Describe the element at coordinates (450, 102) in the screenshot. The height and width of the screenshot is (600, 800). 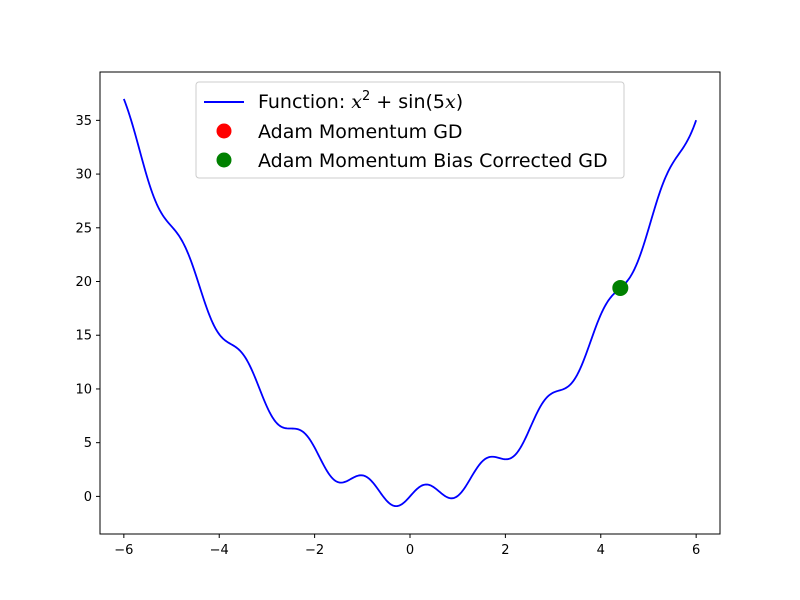
I see `legend-function-var2: x` at that location.